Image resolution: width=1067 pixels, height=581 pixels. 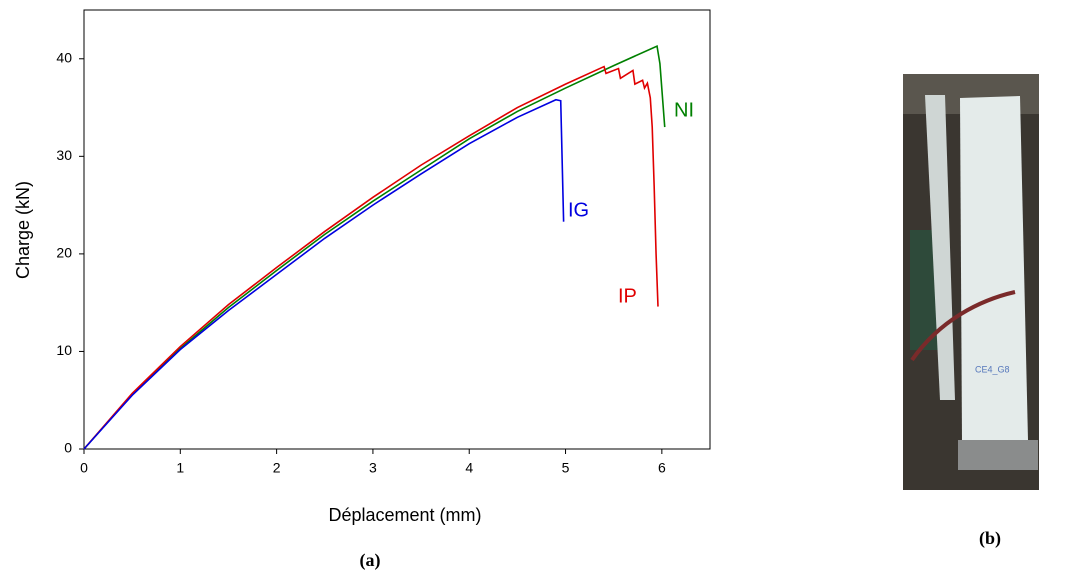 I want to click on y-tick-label: 0, so click(x=68, y=448).